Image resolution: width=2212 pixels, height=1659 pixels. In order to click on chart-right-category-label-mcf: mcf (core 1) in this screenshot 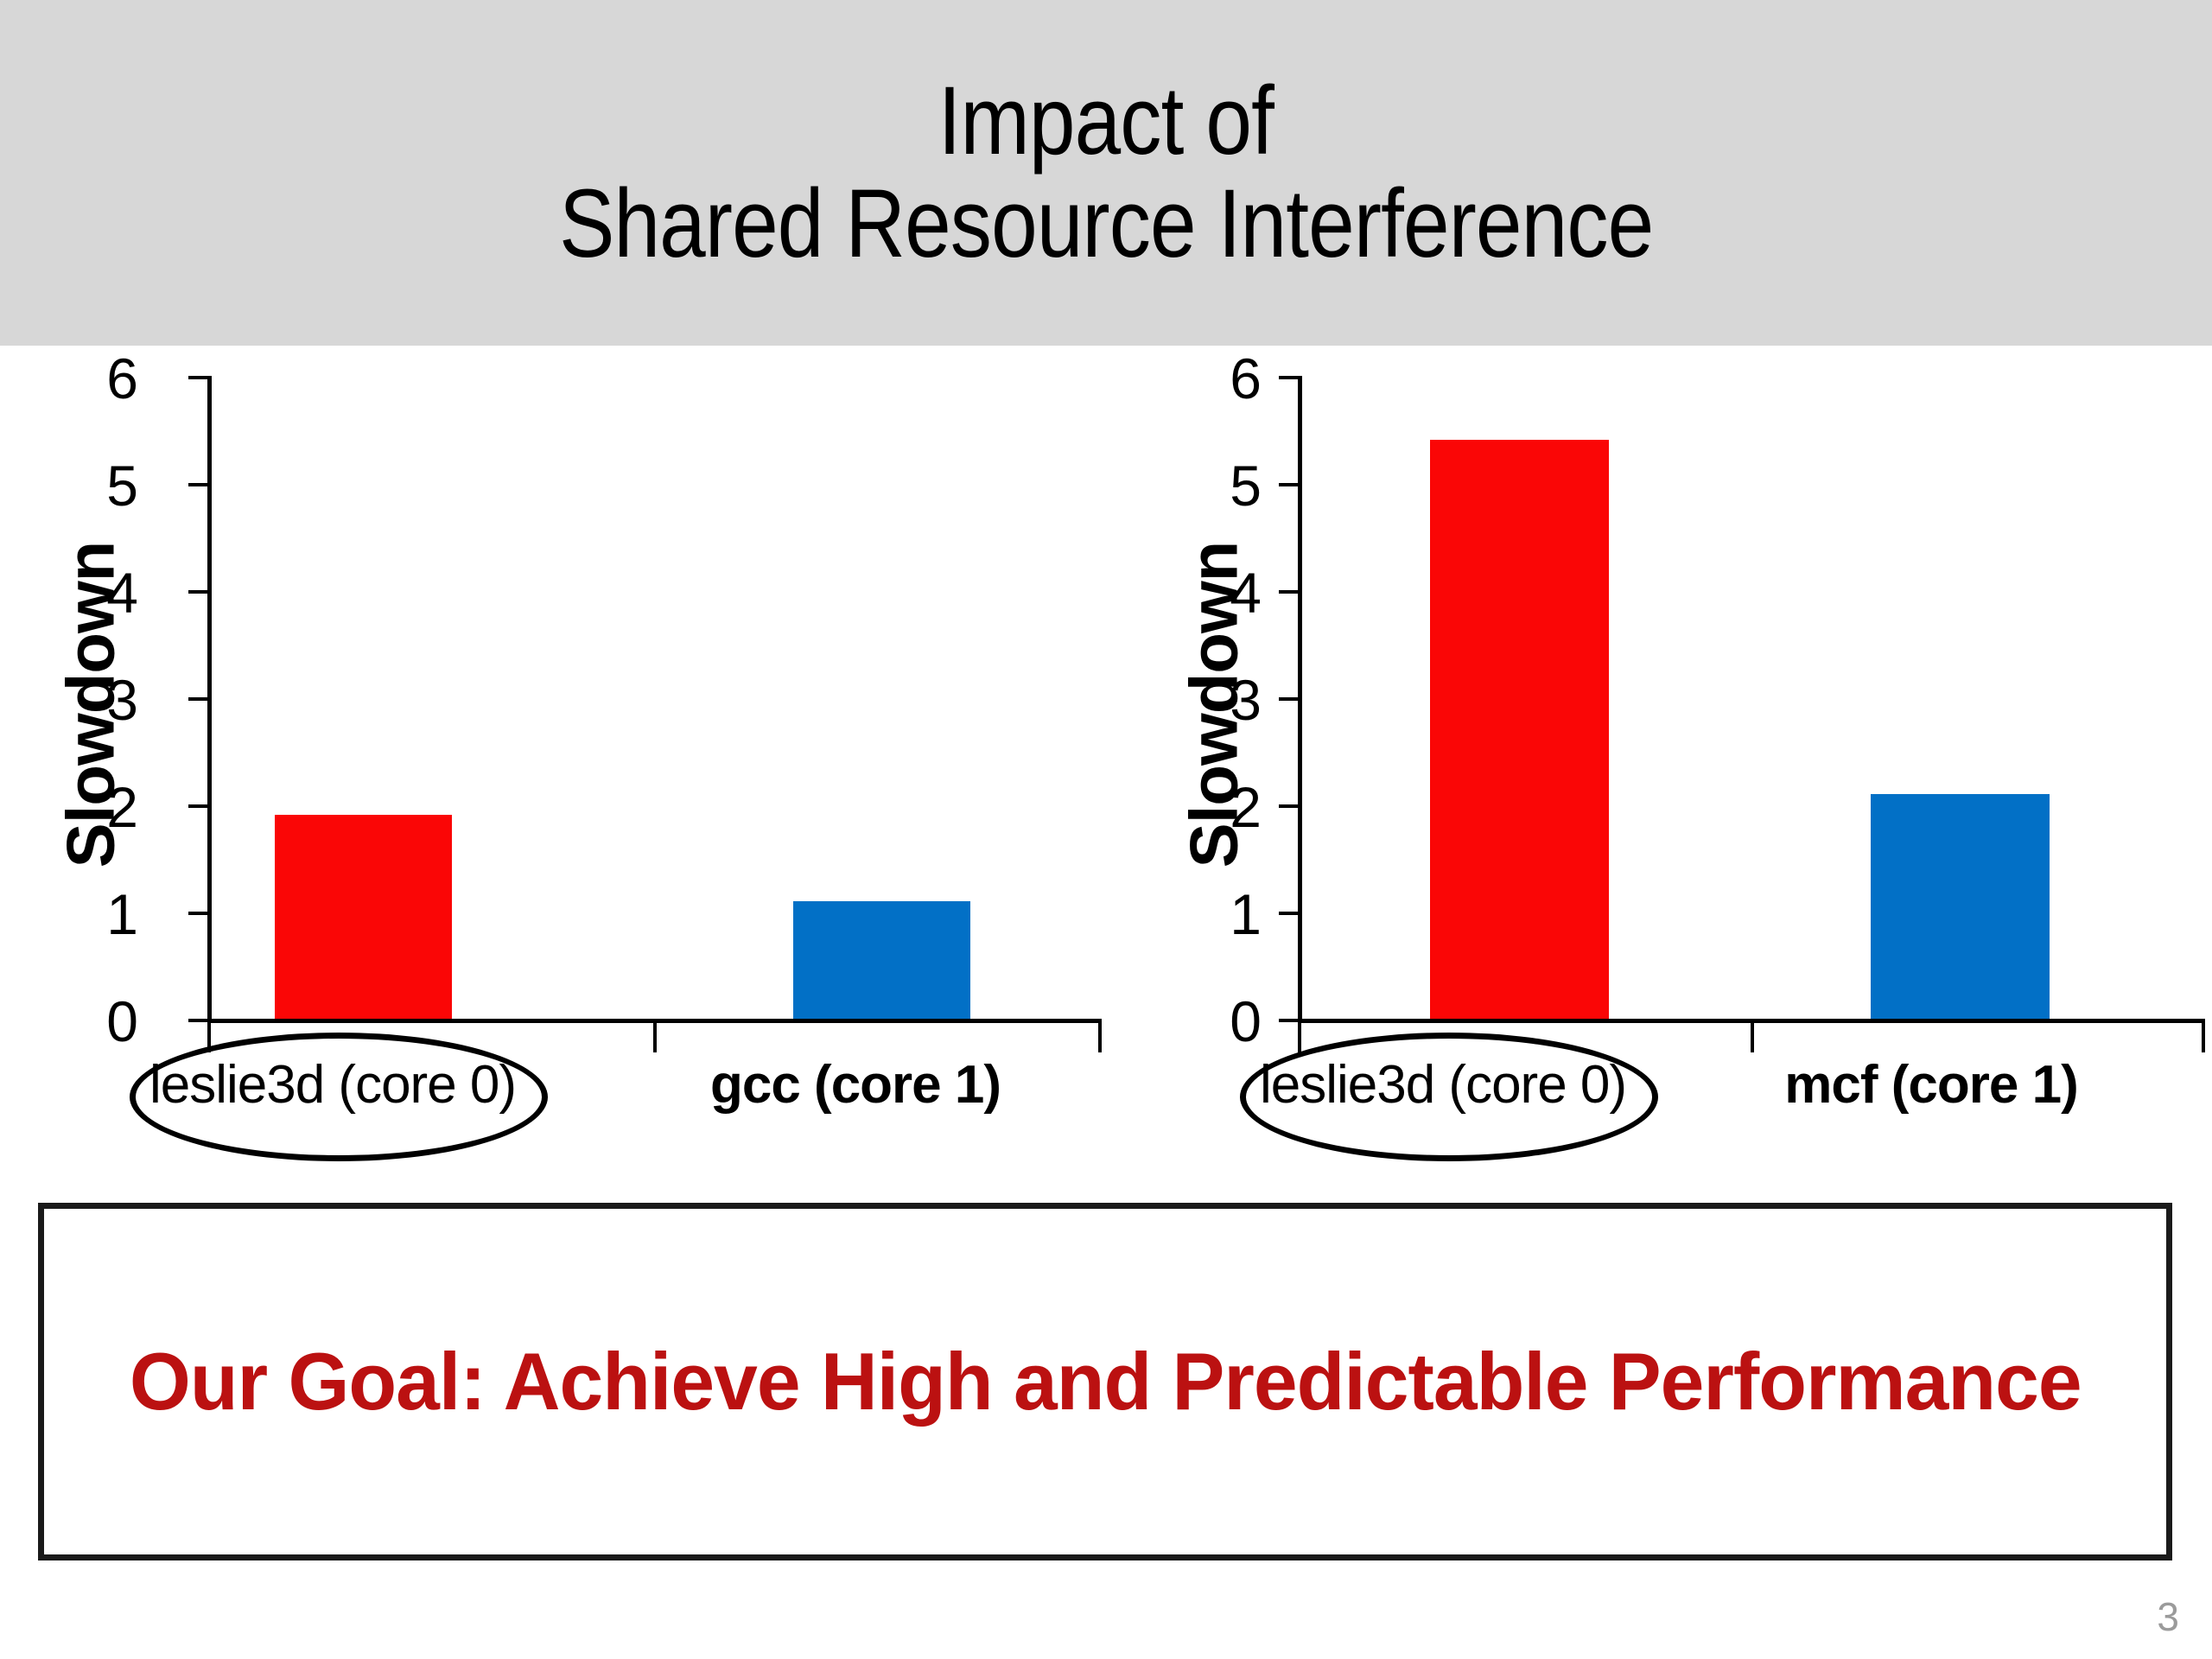, I will do `click(1931, 1085)`.